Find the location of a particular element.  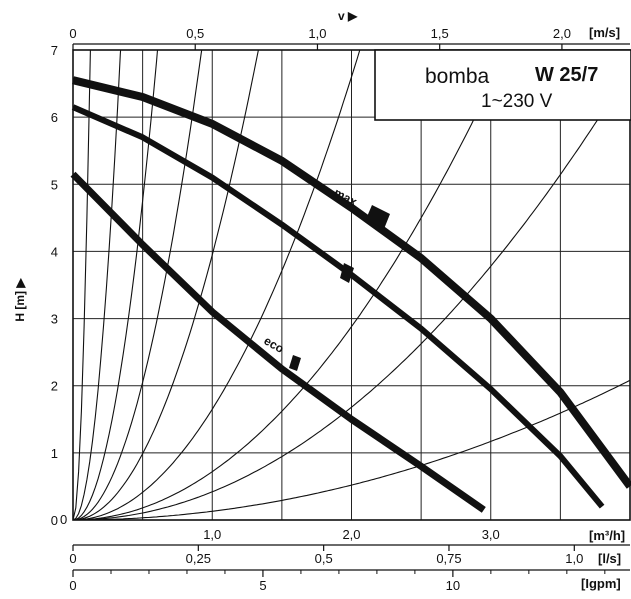

top-axis-label: v ▶ is located at coordinates (348, 16).